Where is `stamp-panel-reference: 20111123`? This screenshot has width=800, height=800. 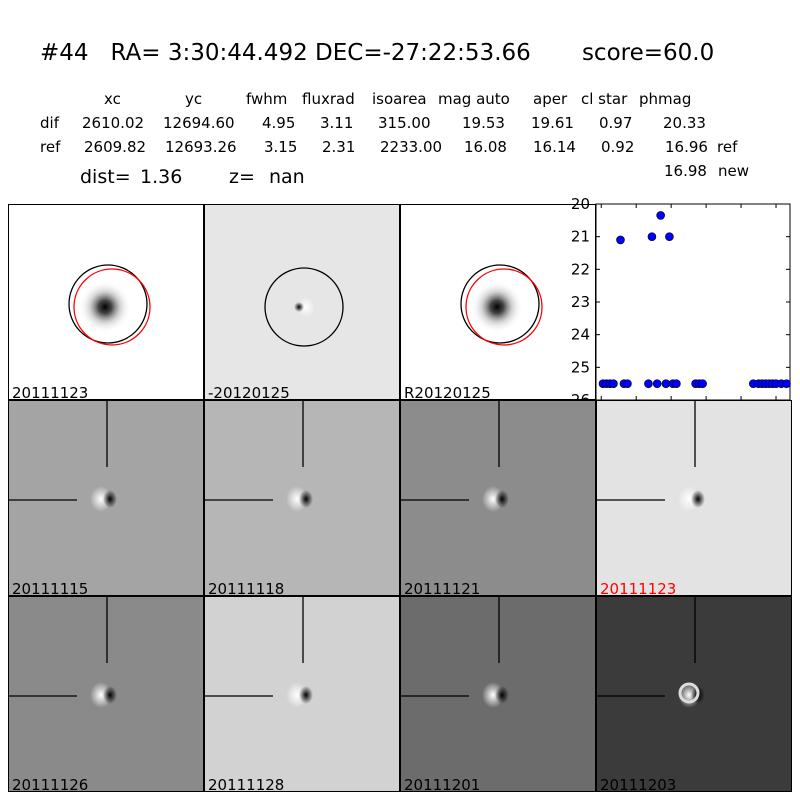
stamp-panel-reference: 20111123 is located at coordinates (106, 302).